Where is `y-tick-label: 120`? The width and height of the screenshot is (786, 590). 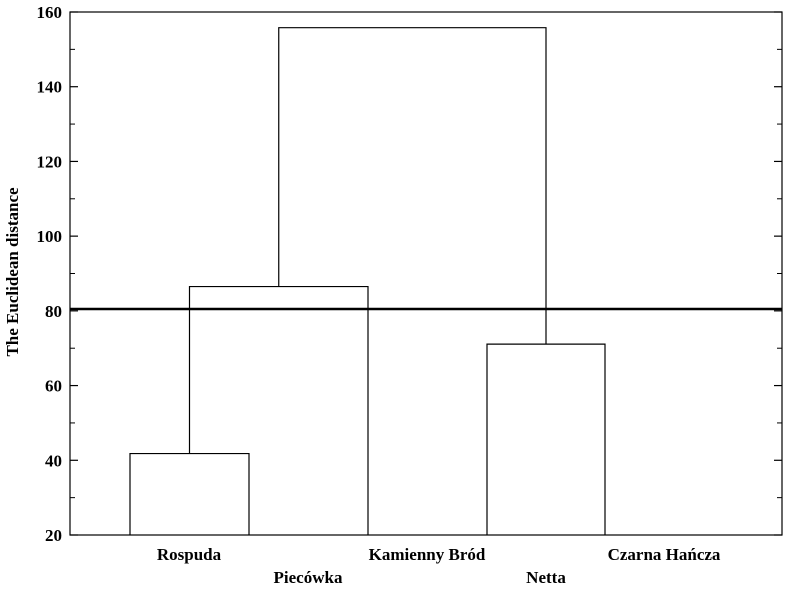 y-tick-label: 120 is located at coordinates (50, 161).